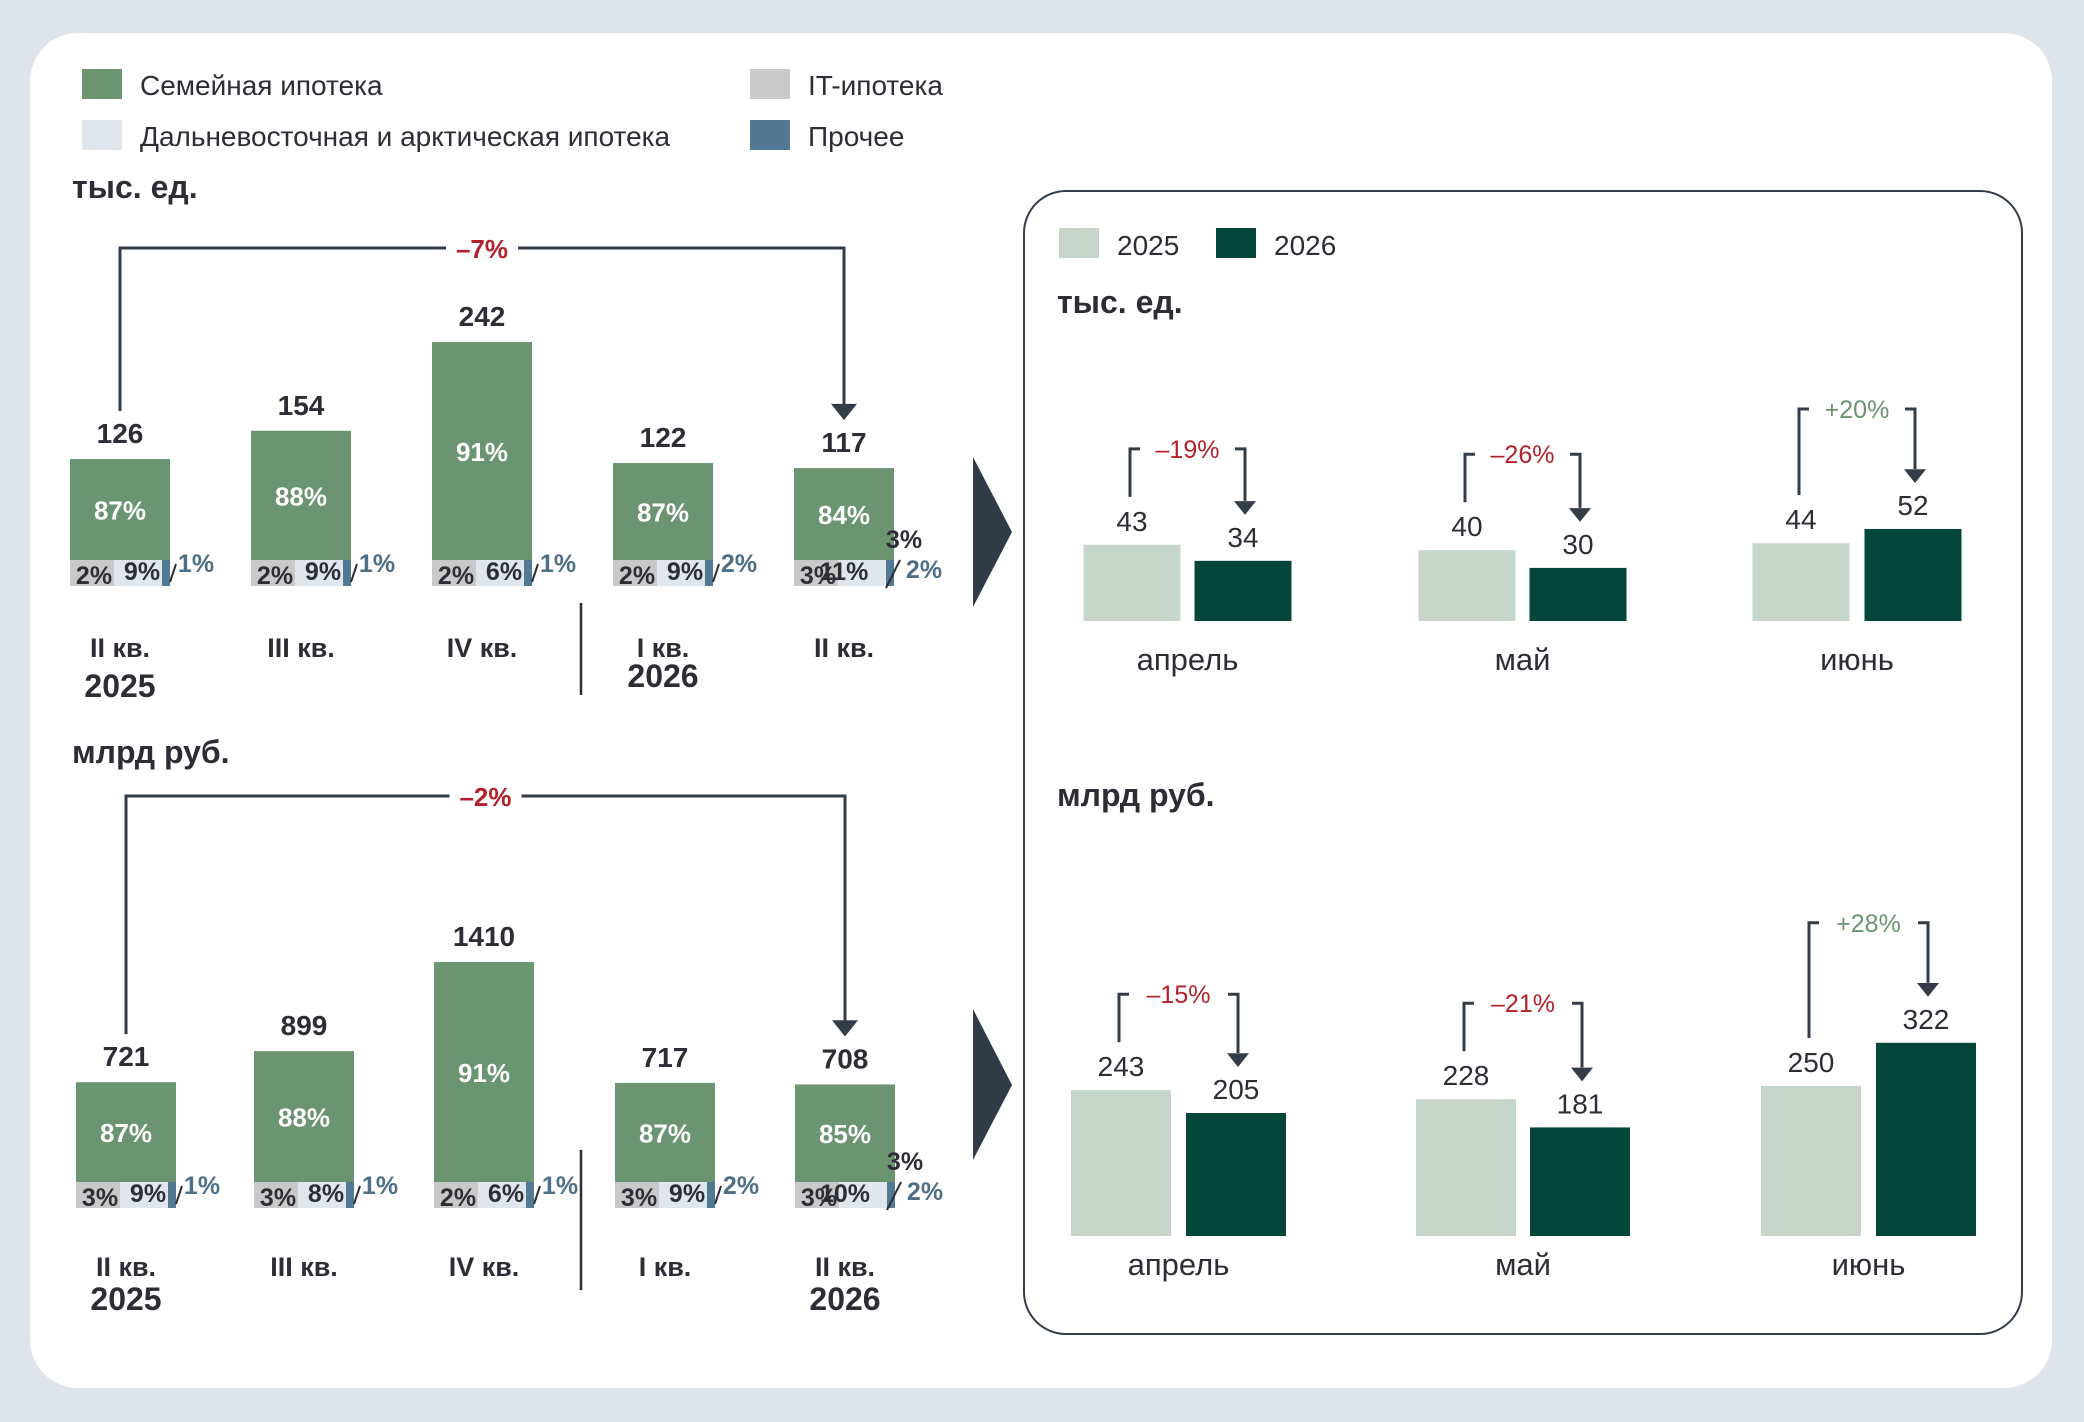 The width and height of the screenshot is (2084, 1422). What do you see at coordinates (1857, 659) in the screenshot?
I see `month-label: июнь` at bounding box center [1857, 659].